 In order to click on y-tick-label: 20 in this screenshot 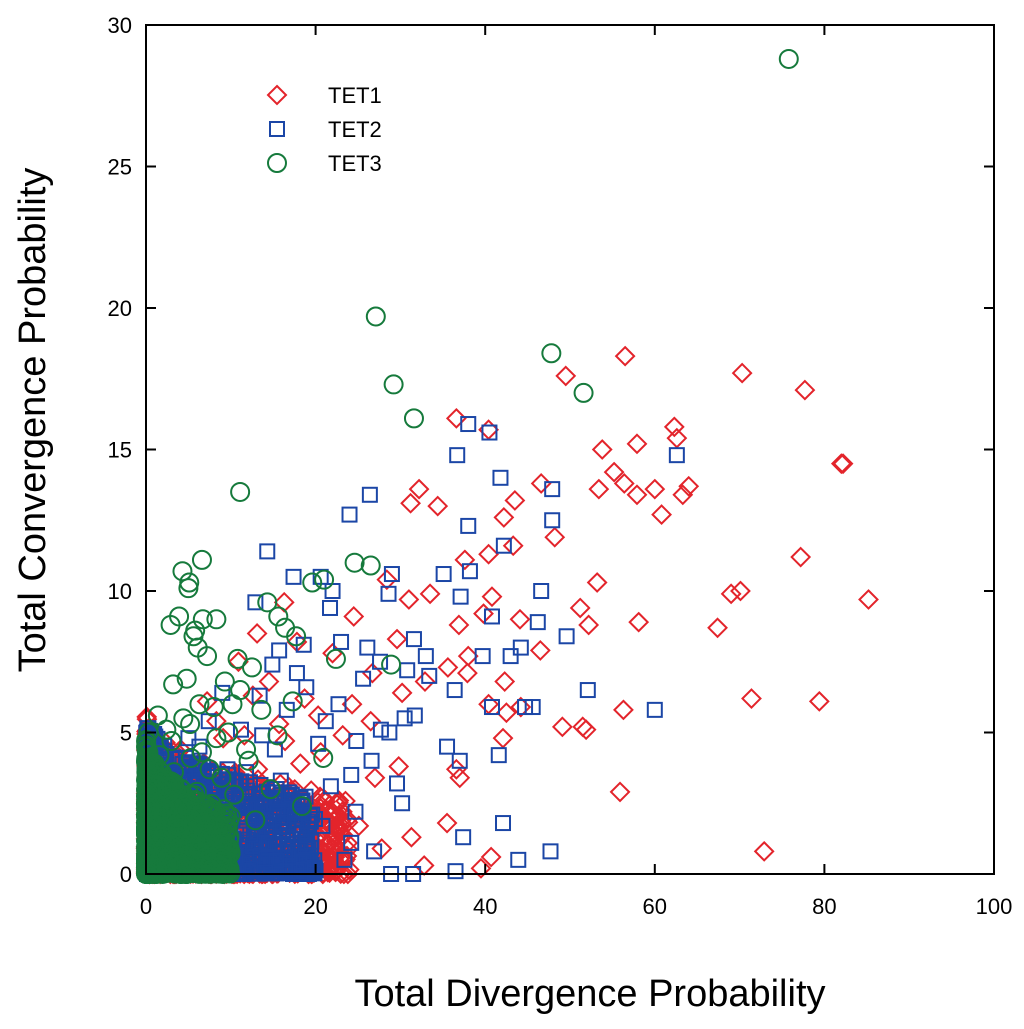, I will do `click(120, 308)`.